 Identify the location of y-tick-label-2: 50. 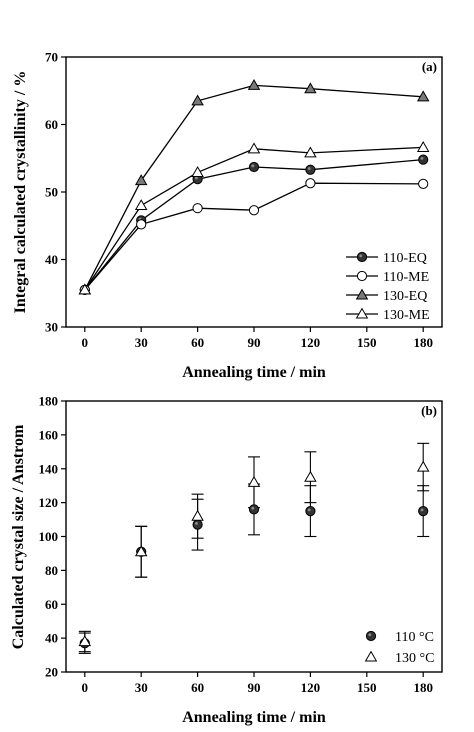
(51, 192).